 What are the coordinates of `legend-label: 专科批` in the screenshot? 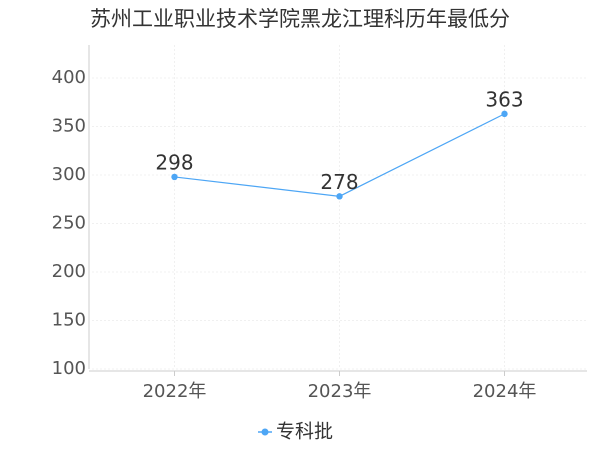 It's located at (304, 432).